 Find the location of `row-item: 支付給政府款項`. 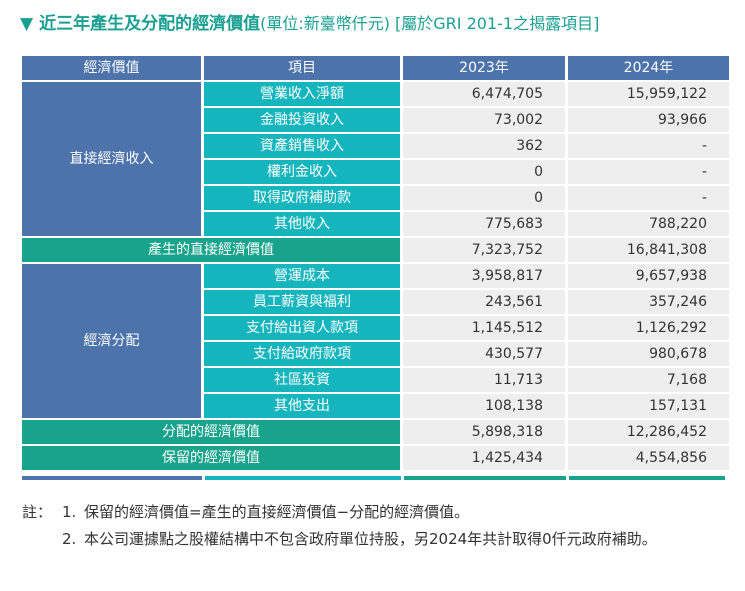

row-item: 支付給政府款項 is located at coordinates (302, 354).